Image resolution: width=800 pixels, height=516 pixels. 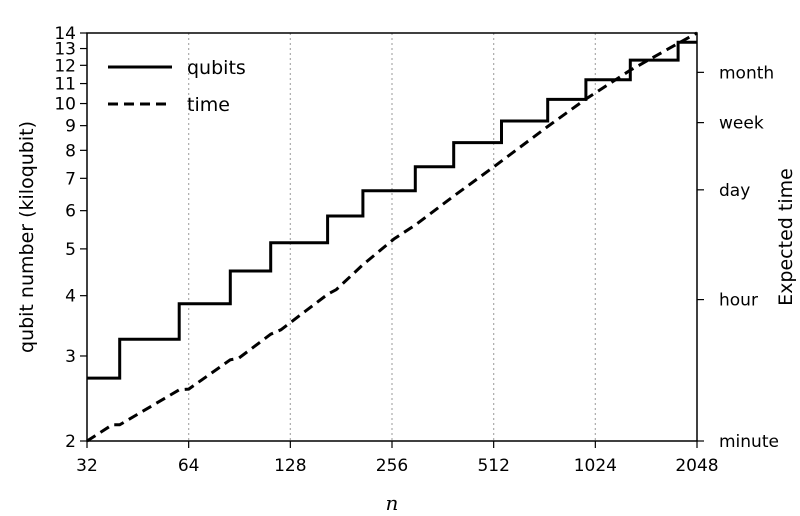 I want to click on y-tick-label: 2, so click(x=70, y=442).